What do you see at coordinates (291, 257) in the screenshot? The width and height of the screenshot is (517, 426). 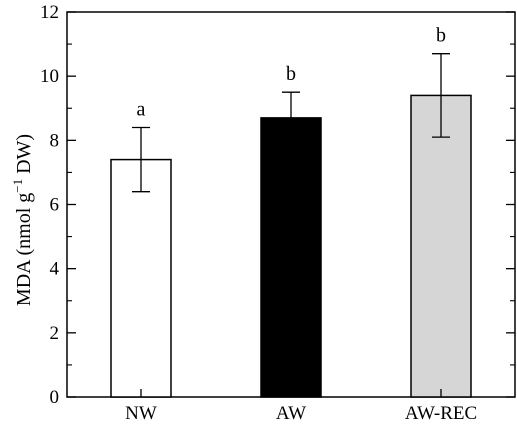 I see `bar-aw` at bounding box center [291, 257].